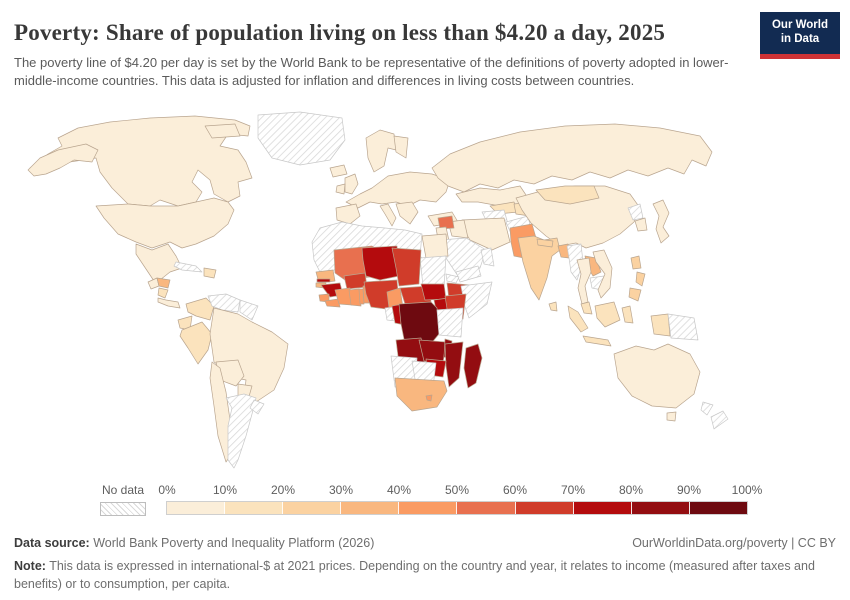 The image size is (850, 600). What do you see at coordinates (575, 262) in the screenshot?
I see `map-region-myanmar` at bounding box center [575, 262].